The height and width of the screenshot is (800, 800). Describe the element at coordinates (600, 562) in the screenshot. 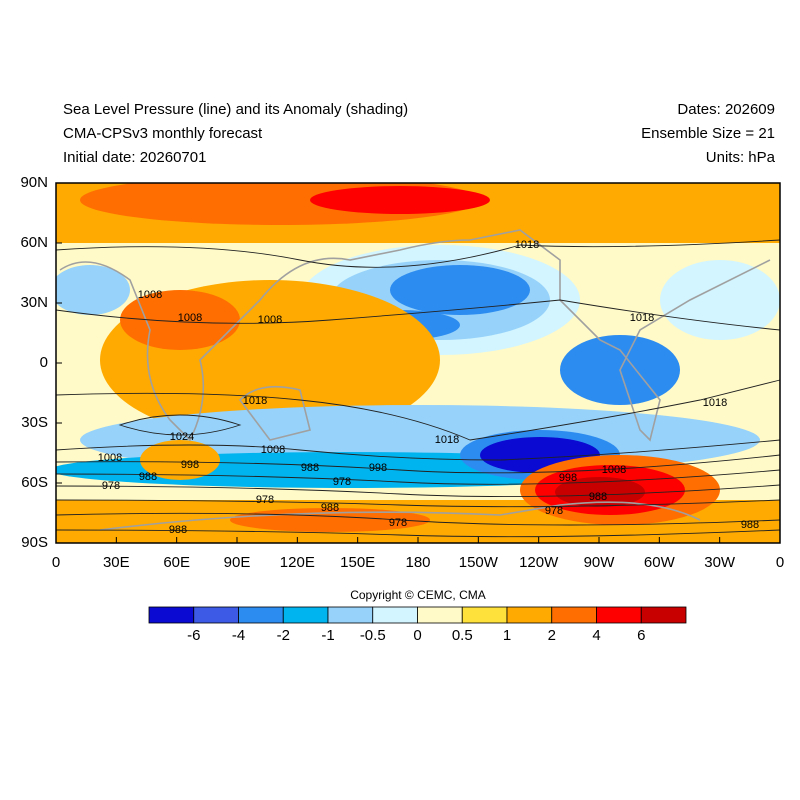

I see `x-tick-label: 90W` at that location.